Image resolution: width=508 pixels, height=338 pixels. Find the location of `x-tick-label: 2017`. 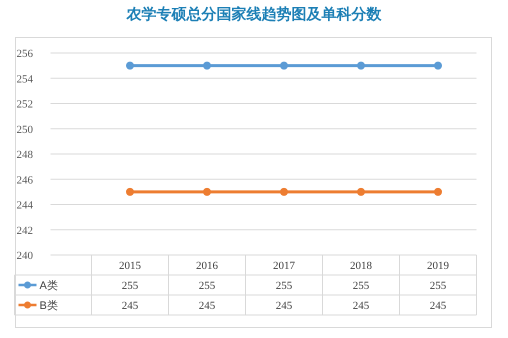

x-tick-label: 2017 is located at coordinates (284, 266).